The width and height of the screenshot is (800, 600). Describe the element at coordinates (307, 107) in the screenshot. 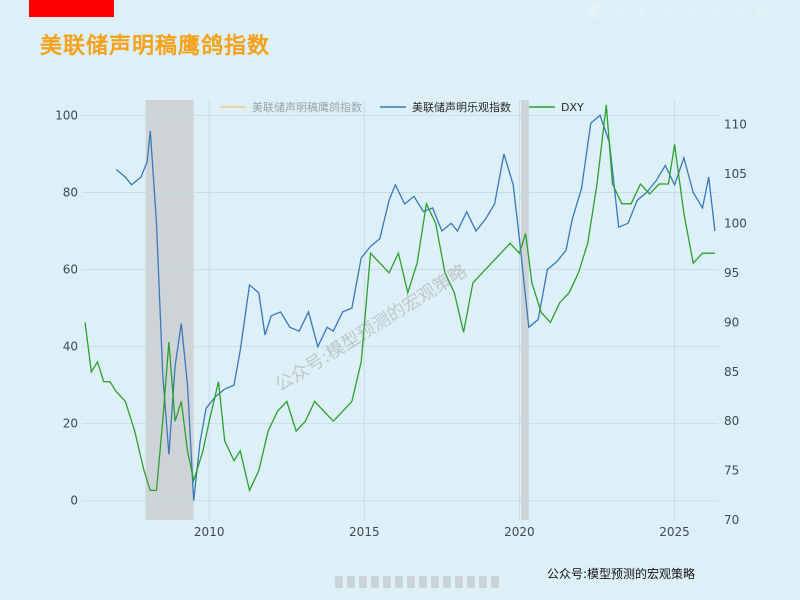

I see `legend-entry-0: 美联储声明稿鹰鸽指数` at that location.